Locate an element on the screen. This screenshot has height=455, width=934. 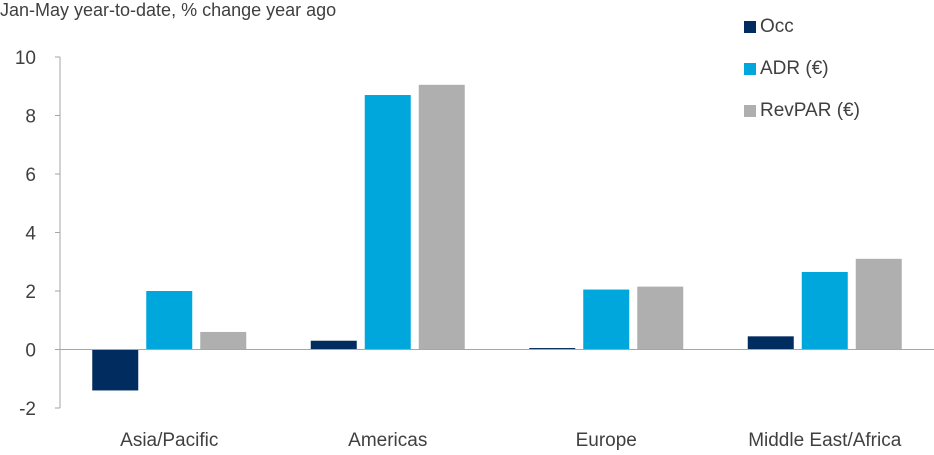
y-tick-label: 0 is located at coordinates (30, 351).